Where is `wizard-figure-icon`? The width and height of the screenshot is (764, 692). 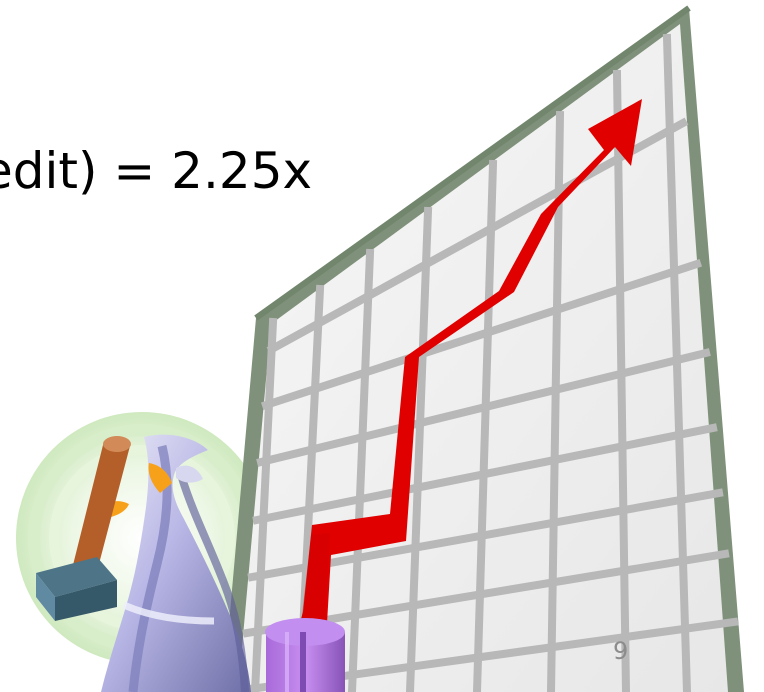
wizard-figure-icon is located at coordinates (174, 563).